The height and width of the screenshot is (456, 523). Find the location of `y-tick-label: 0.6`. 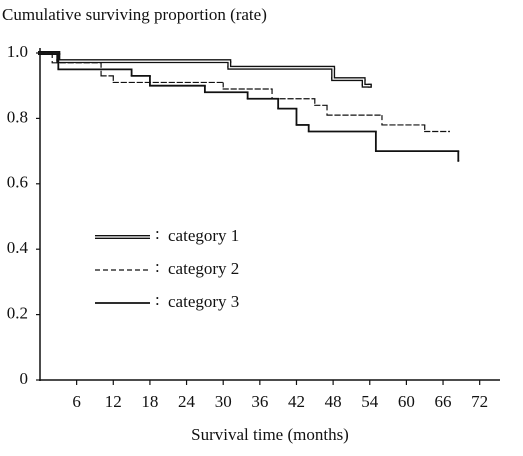

y-tick-label: 0.6 is located at coordinates (17, 182).